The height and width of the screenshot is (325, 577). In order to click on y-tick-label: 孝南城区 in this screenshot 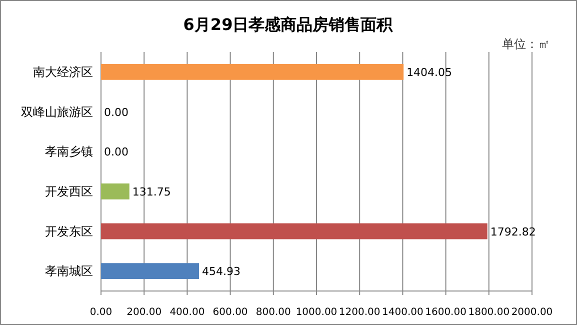, I will do `click(69, 271)`.